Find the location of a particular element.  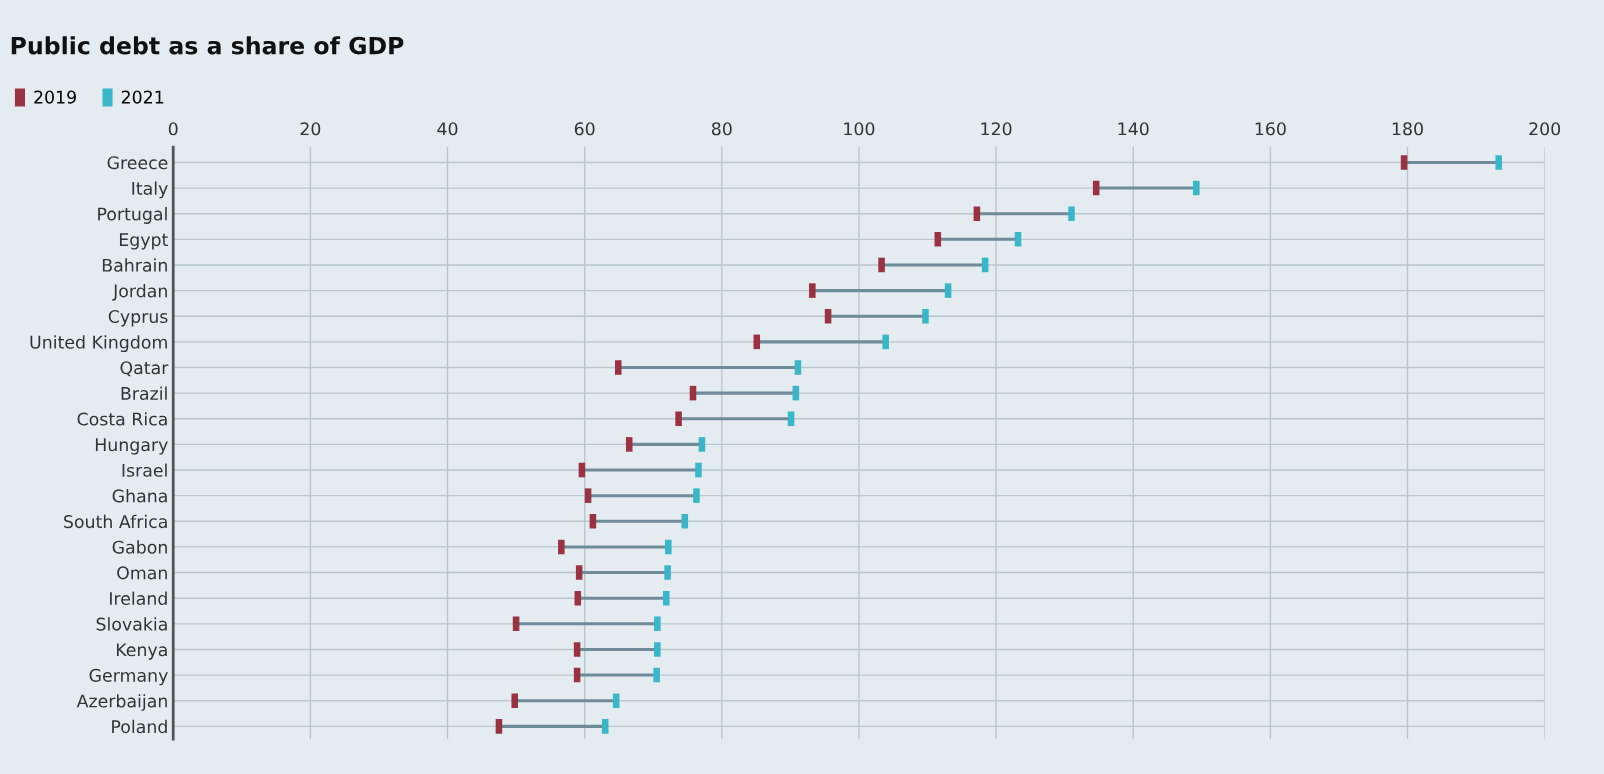

x-tick-label: 0 is located at coordinates (173, 129).